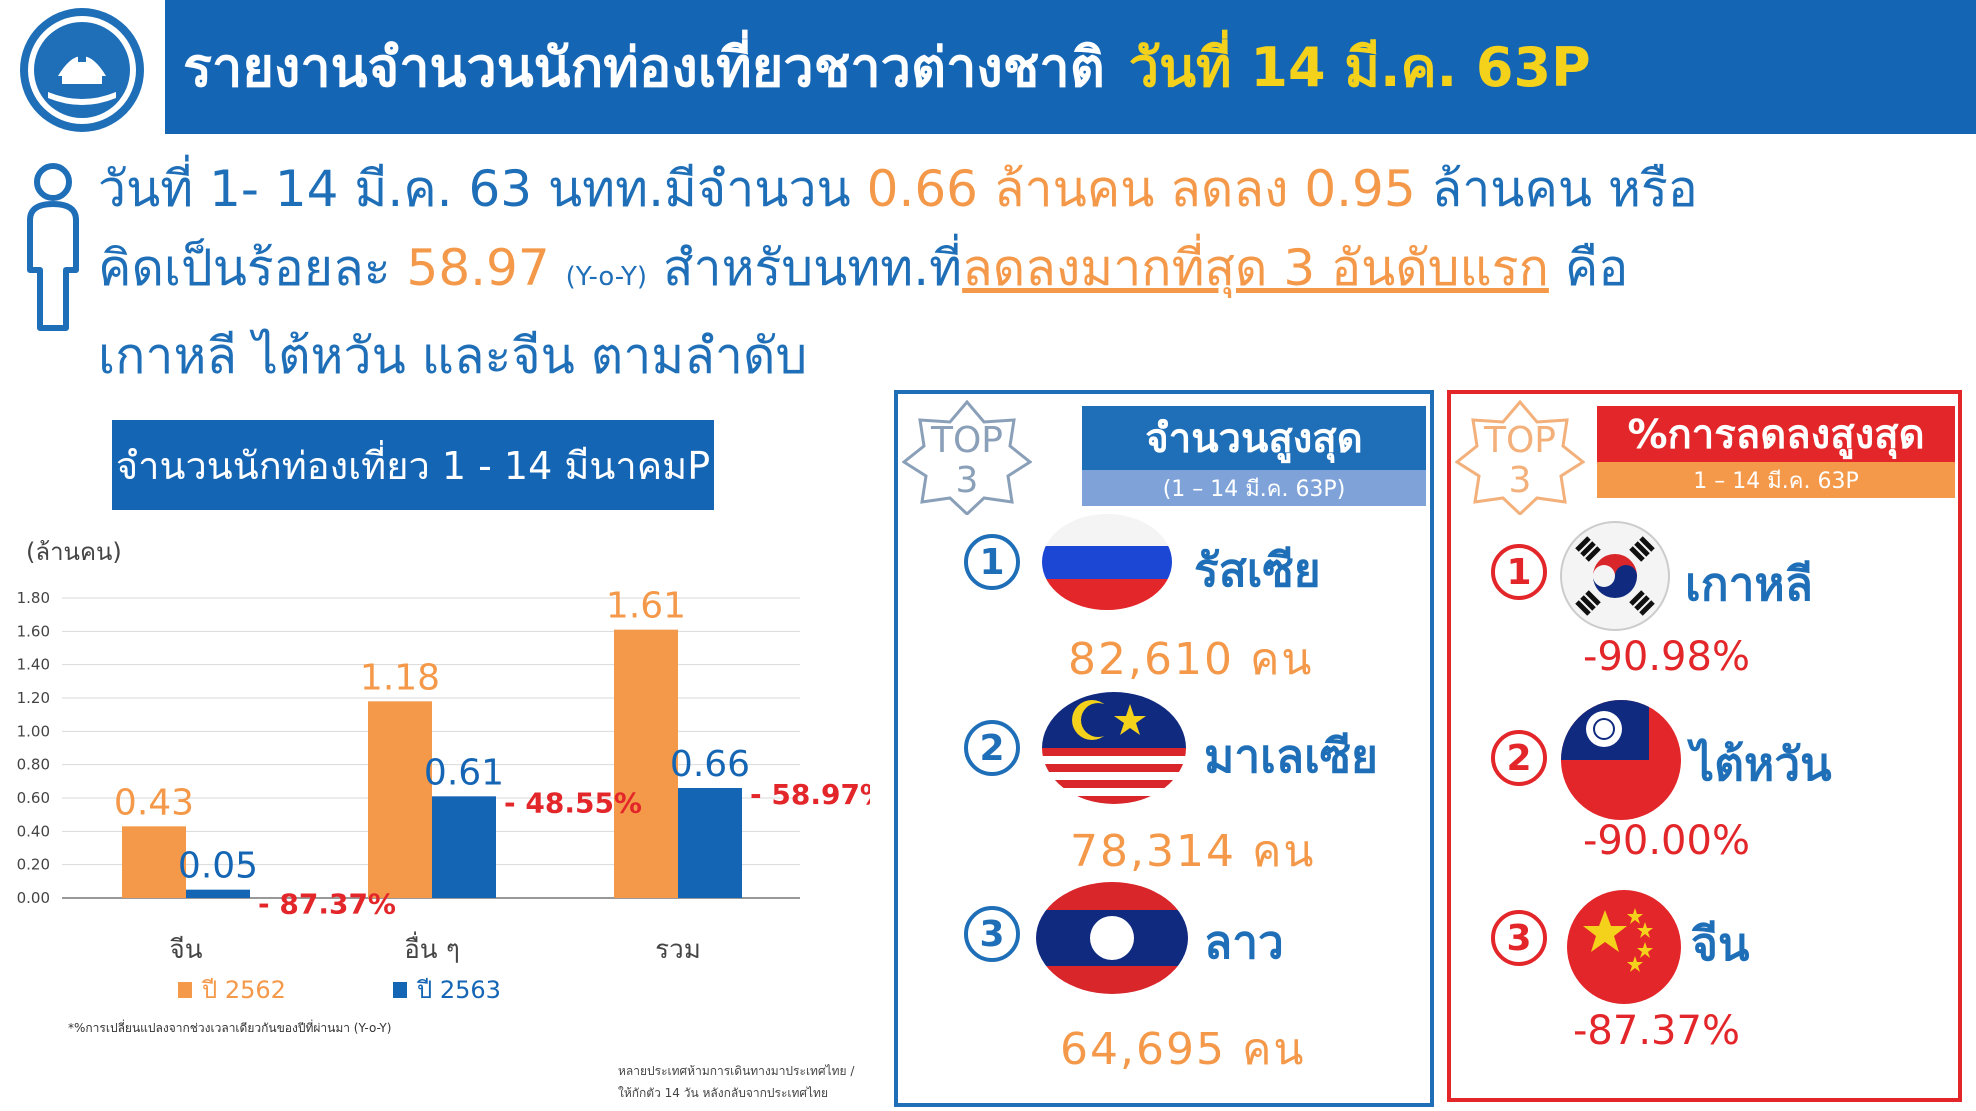  What do you see at coordinates (458, 990) in the screenshot?
I see `legend-label: ปี 2563` at bounding box center [458, 990].